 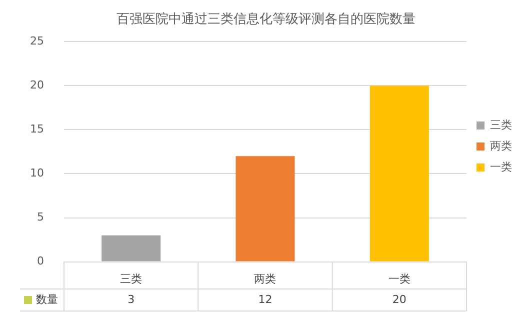 What do you see at coordinates (131, 279) in the screenshot?
I see `x-tick-label: 三类` at bounding box center [131, 279].